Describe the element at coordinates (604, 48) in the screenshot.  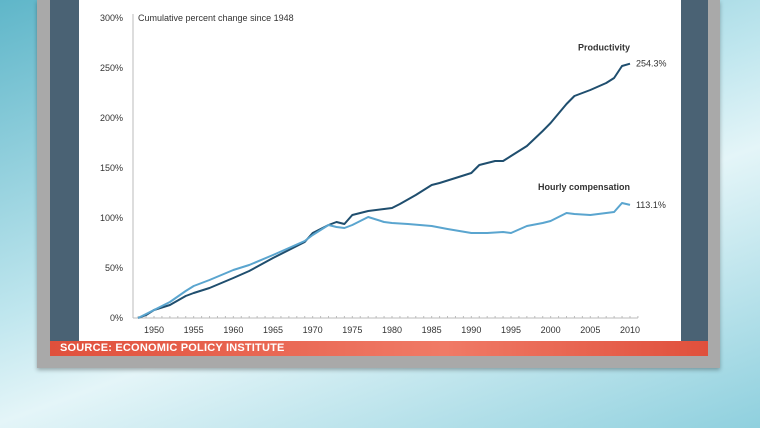
I see `series-name-label: Productivity` at that location.